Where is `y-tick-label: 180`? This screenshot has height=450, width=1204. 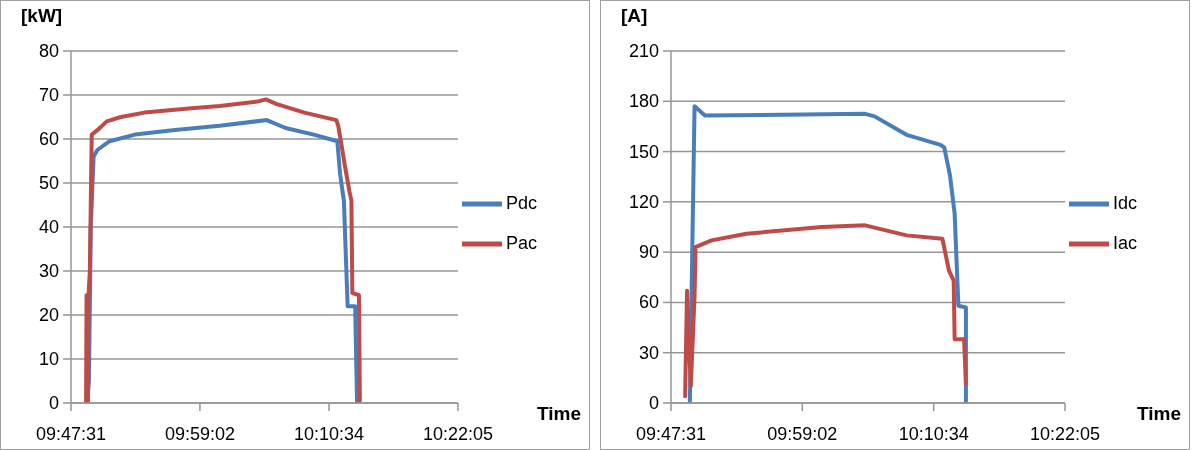
y-tick-label: 180 is located at coordinates (643, 101).